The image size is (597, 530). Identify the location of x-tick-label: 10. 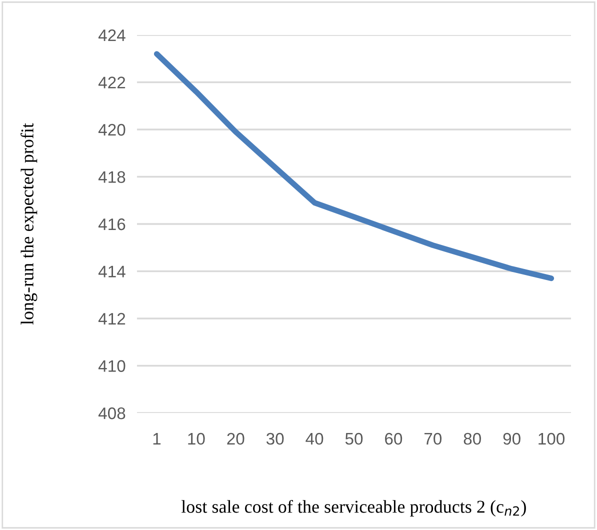
(196, 438).